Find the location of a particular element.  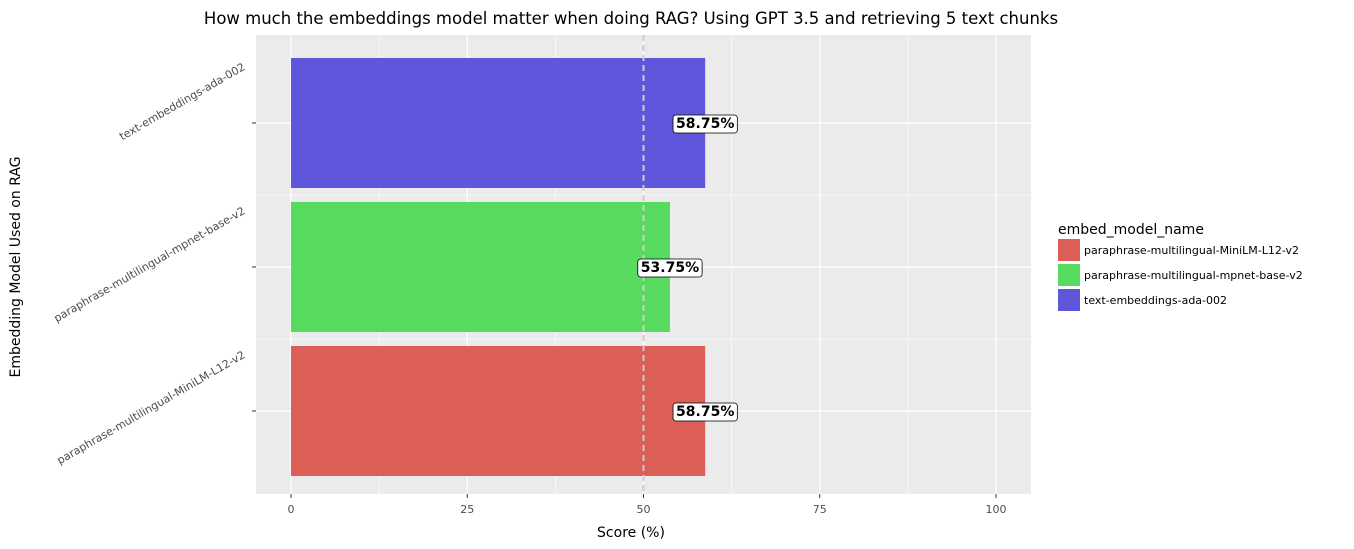

data-label-text: 53.75% is located at coordinates (670, 268).